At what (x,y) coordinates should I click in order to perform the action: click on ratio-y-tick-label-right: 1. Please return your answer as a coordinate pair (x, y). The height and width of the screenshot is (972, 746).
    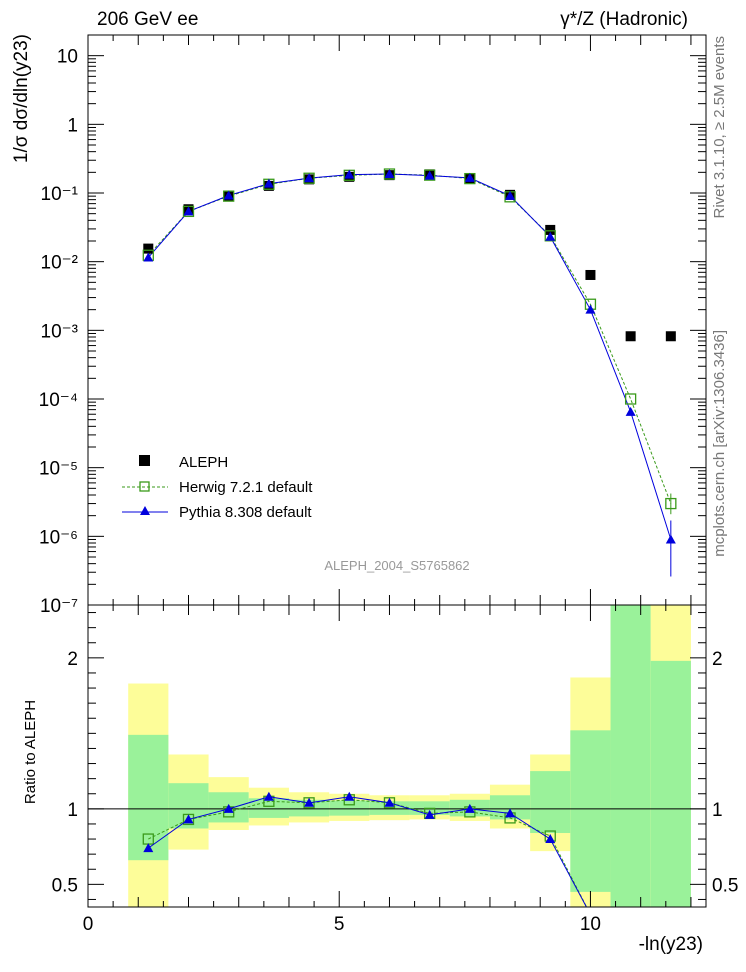
    Looking at the image, I should click on (717, 810).